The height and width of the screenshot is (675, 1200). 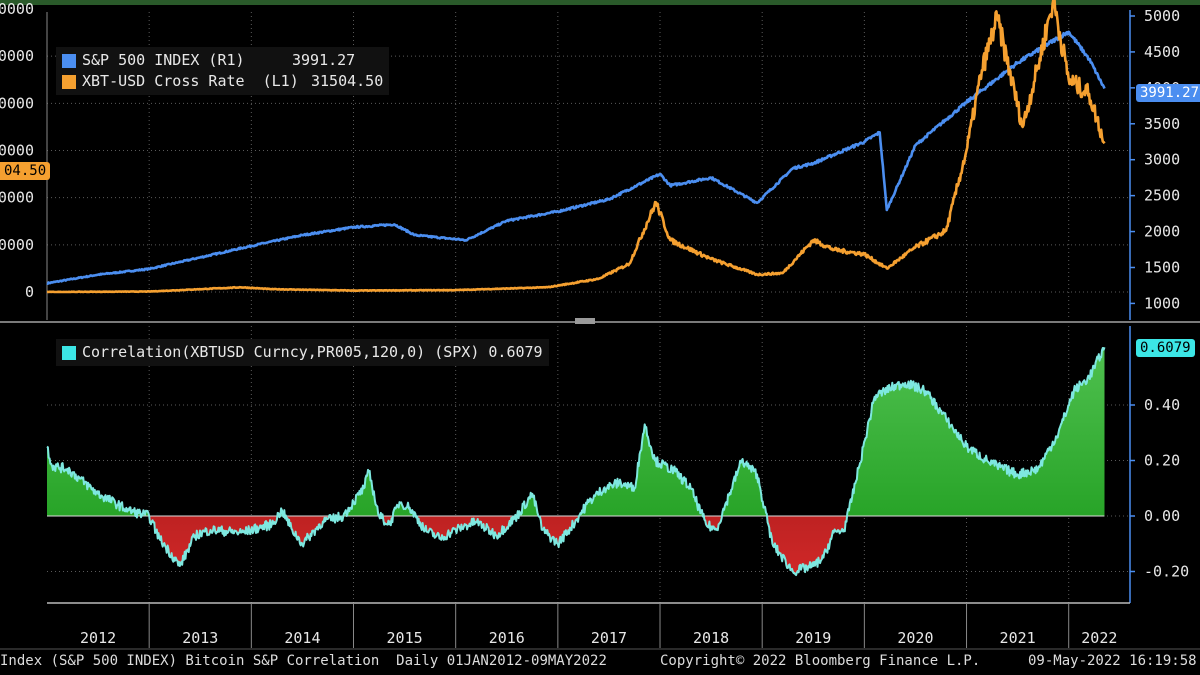 What do you see at coordinates (17, 56) in the screenshot?
I see `left-tick-label: 50000` at bounding box center [17, 56].